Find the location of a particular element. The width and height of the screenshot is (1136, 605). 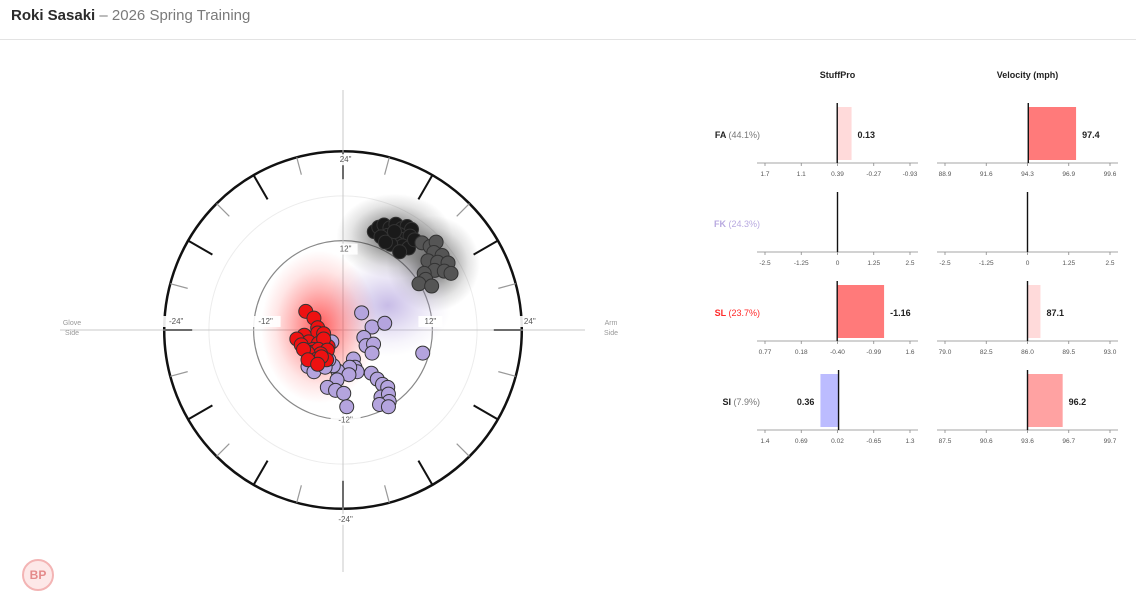

tick-label: 0.02 is located at coordinates (837, 441).